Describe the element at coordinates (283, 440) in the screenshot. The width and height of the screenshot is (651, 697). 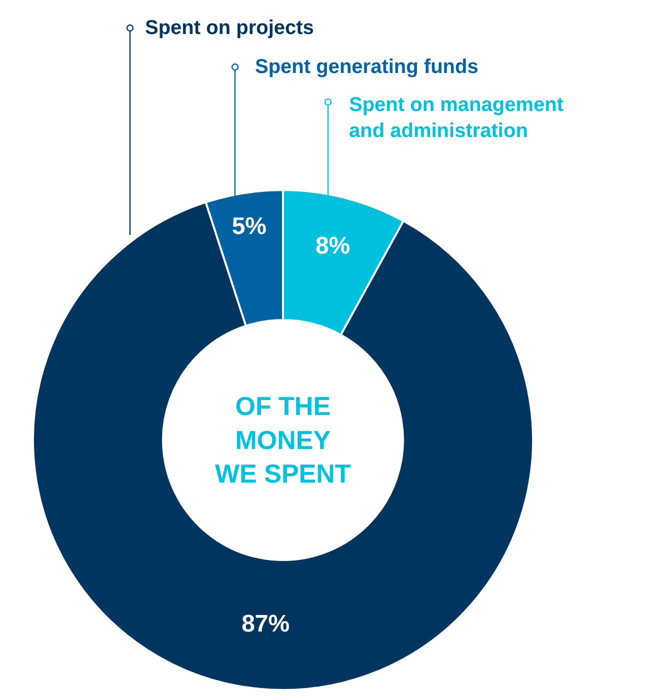
I see `text: OF THE MONEY WE SPENT` at that location.